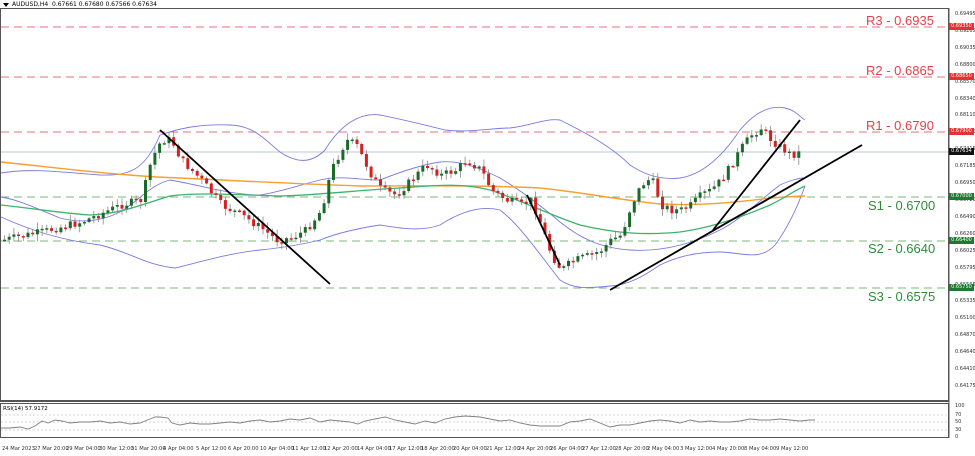 The height and width of the screenshot is (456, 975). What do you see at coordinates (958, 430) in the screenshot?
I see `rsi-axis-30: 30` at bounding box center [958, 430].